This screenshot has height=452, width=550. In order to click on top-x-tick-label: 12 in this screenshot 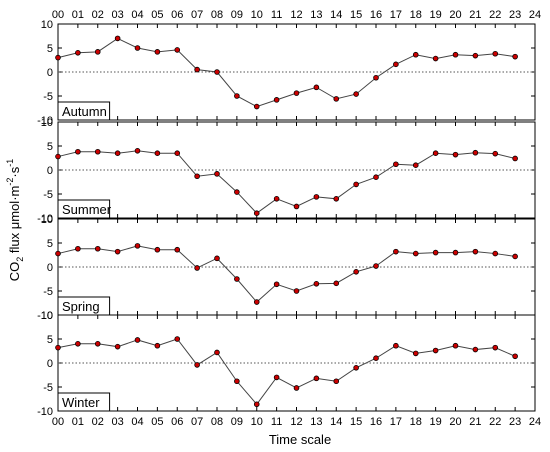, I will do `click(296, 15)`.